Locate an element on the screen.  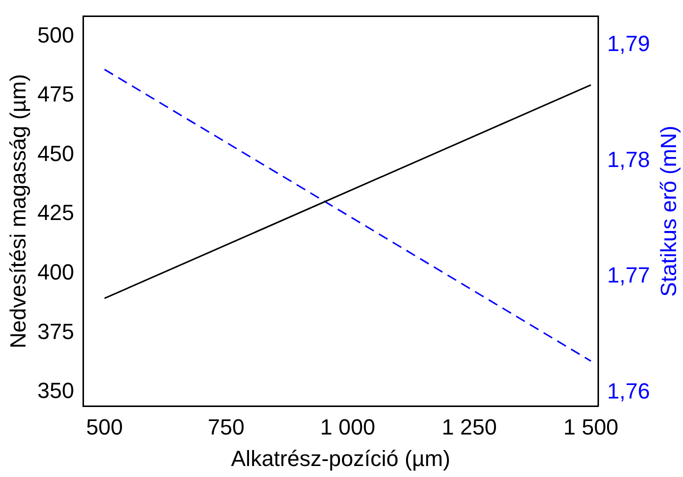
y-tick-label: 425 is located at coordinates (55, 213).